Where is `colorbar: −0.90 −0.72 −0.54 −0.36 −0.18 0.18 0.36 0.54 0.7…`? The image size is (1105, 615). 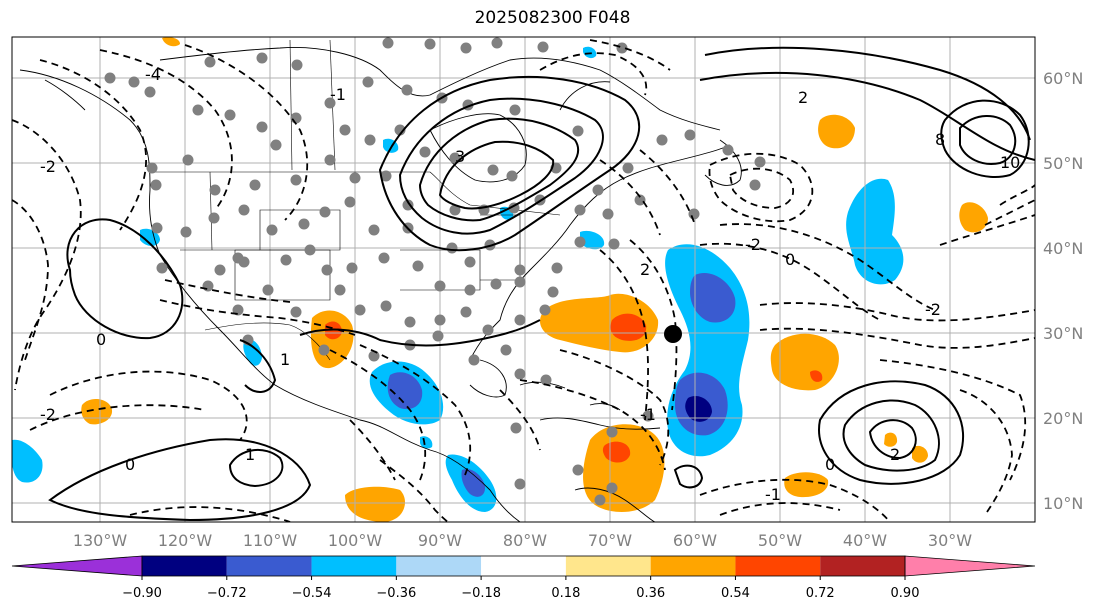 colorbar: −0.90 −0.72 −0.54 −0.36 −0.18 0.18 0.36 0.54 0.7… is located at coordinates (523, 578).